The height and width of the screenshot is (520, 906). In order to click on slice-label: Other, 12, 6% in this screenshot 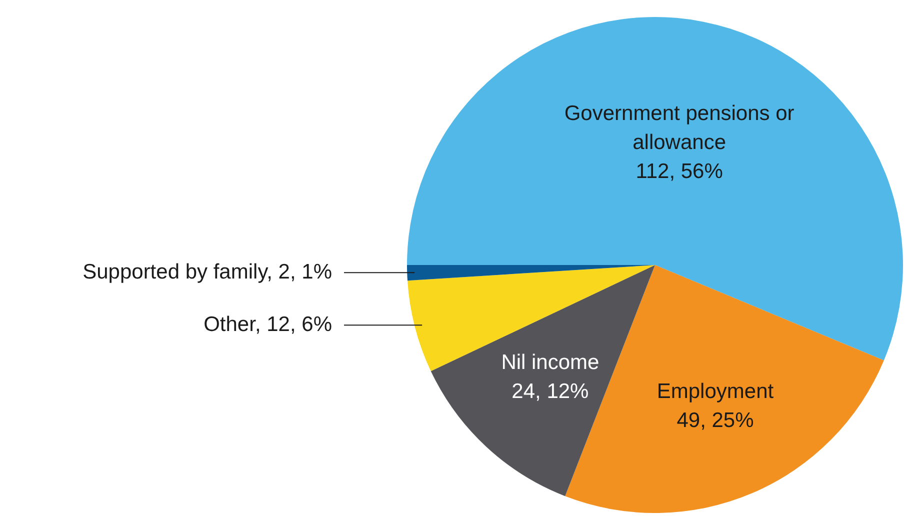, I will do `click(268, 324)`.